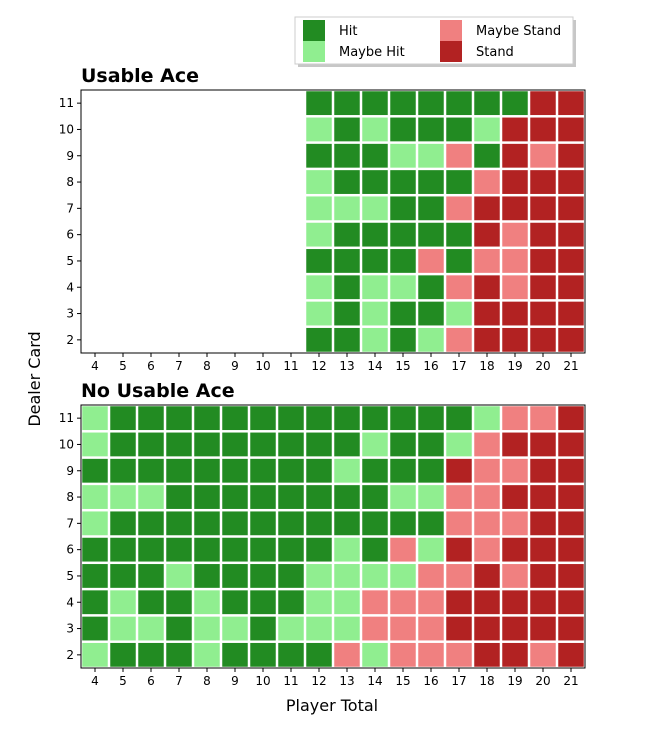 Image resolution: width=650 pixels, height=754 pixels. I want to click on legend-swatch, so click(451, 51).